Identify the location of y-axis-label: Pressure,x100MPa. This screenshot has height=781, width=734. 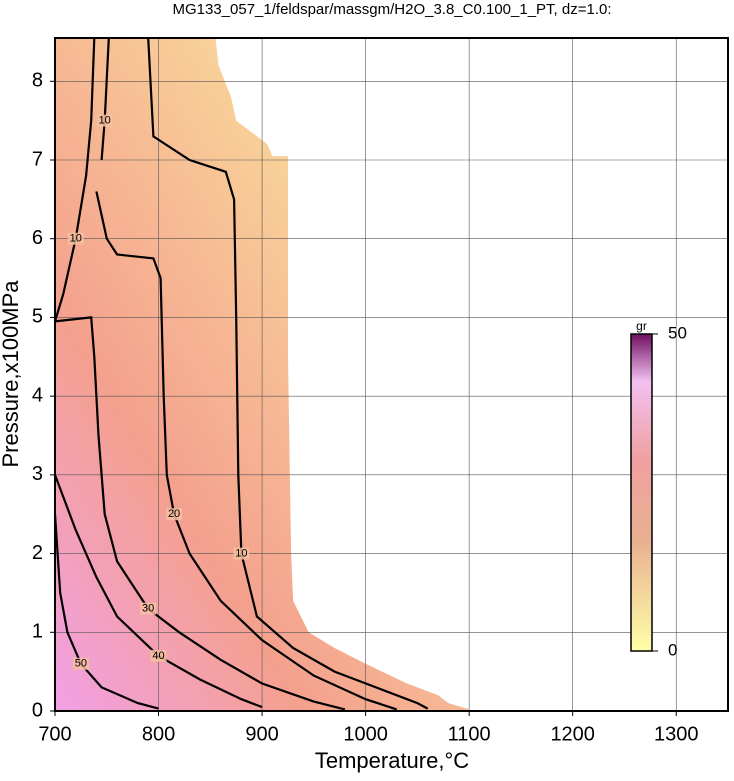
(11, 374).